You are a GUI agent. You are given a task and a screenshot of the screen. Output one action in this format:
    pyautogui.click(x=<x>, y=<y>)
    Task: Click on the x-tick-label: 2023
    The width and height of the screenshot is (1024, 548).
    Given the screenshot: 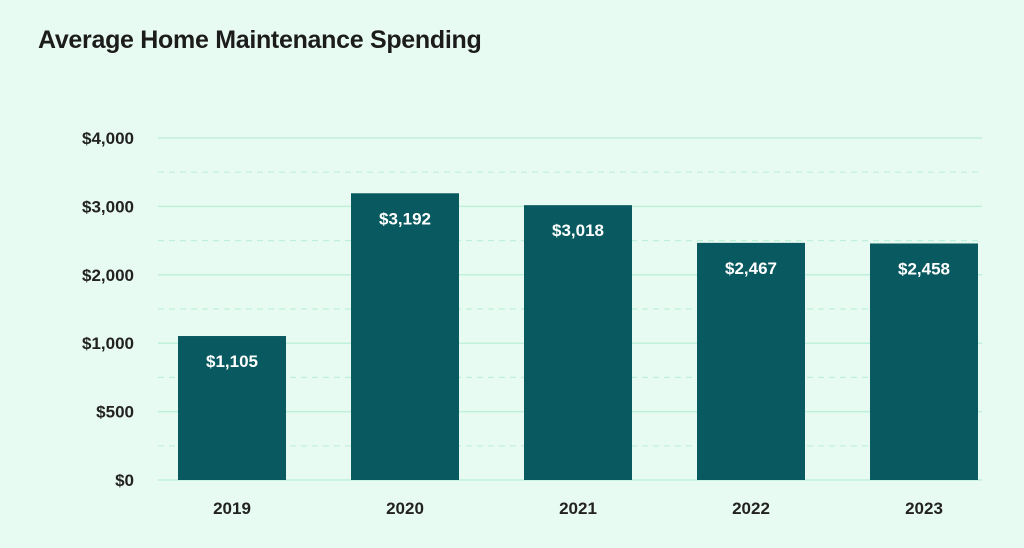 What is the action you would take?
    pyautogui.click(x=924, y=508)
    